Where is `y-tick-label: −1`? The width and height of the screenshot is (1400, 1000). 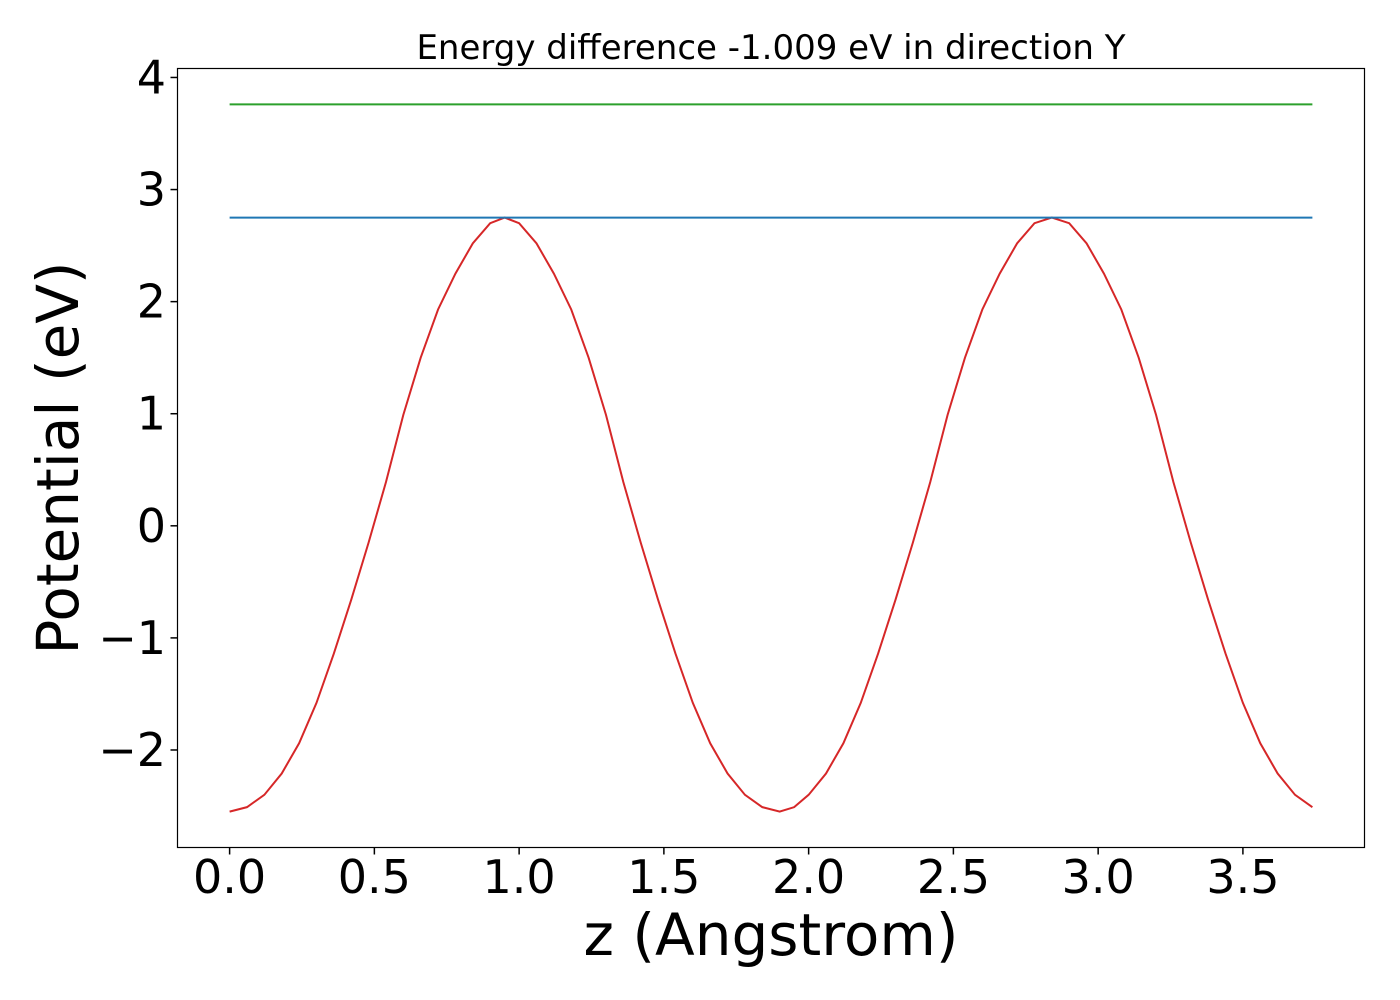
y-tick-label: −1 is located at coordinates (132, 638).